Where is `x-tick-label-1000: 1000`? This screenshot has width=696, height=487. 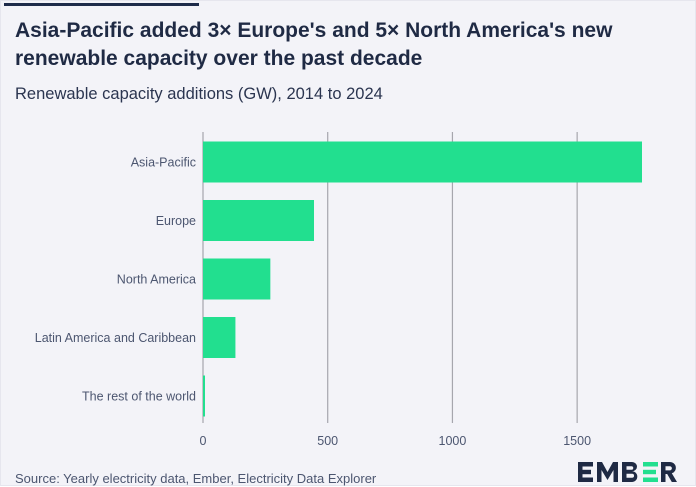 x-tick-label-1000: 1000 is located at coordinates (453, 441).